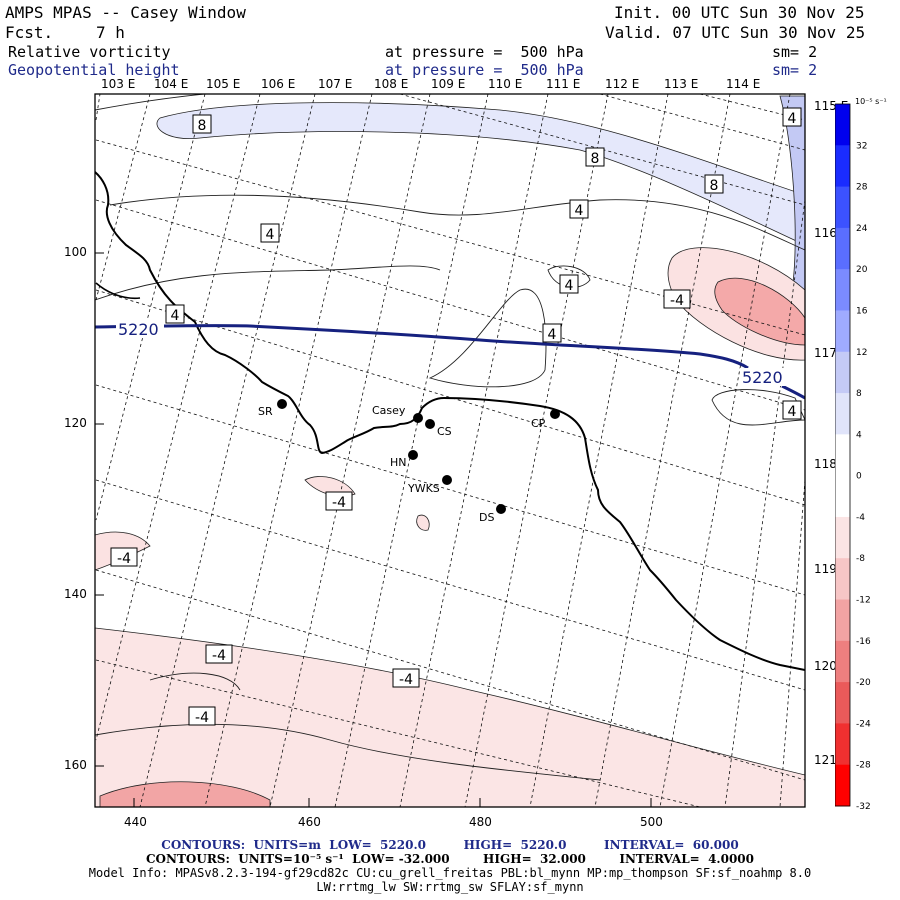 This screenshot has width=900, height=900. What do you see at coordinates (860, 518) in the screenshot?
I see `colorbar-label: -4` at bounding box center [860, 518].